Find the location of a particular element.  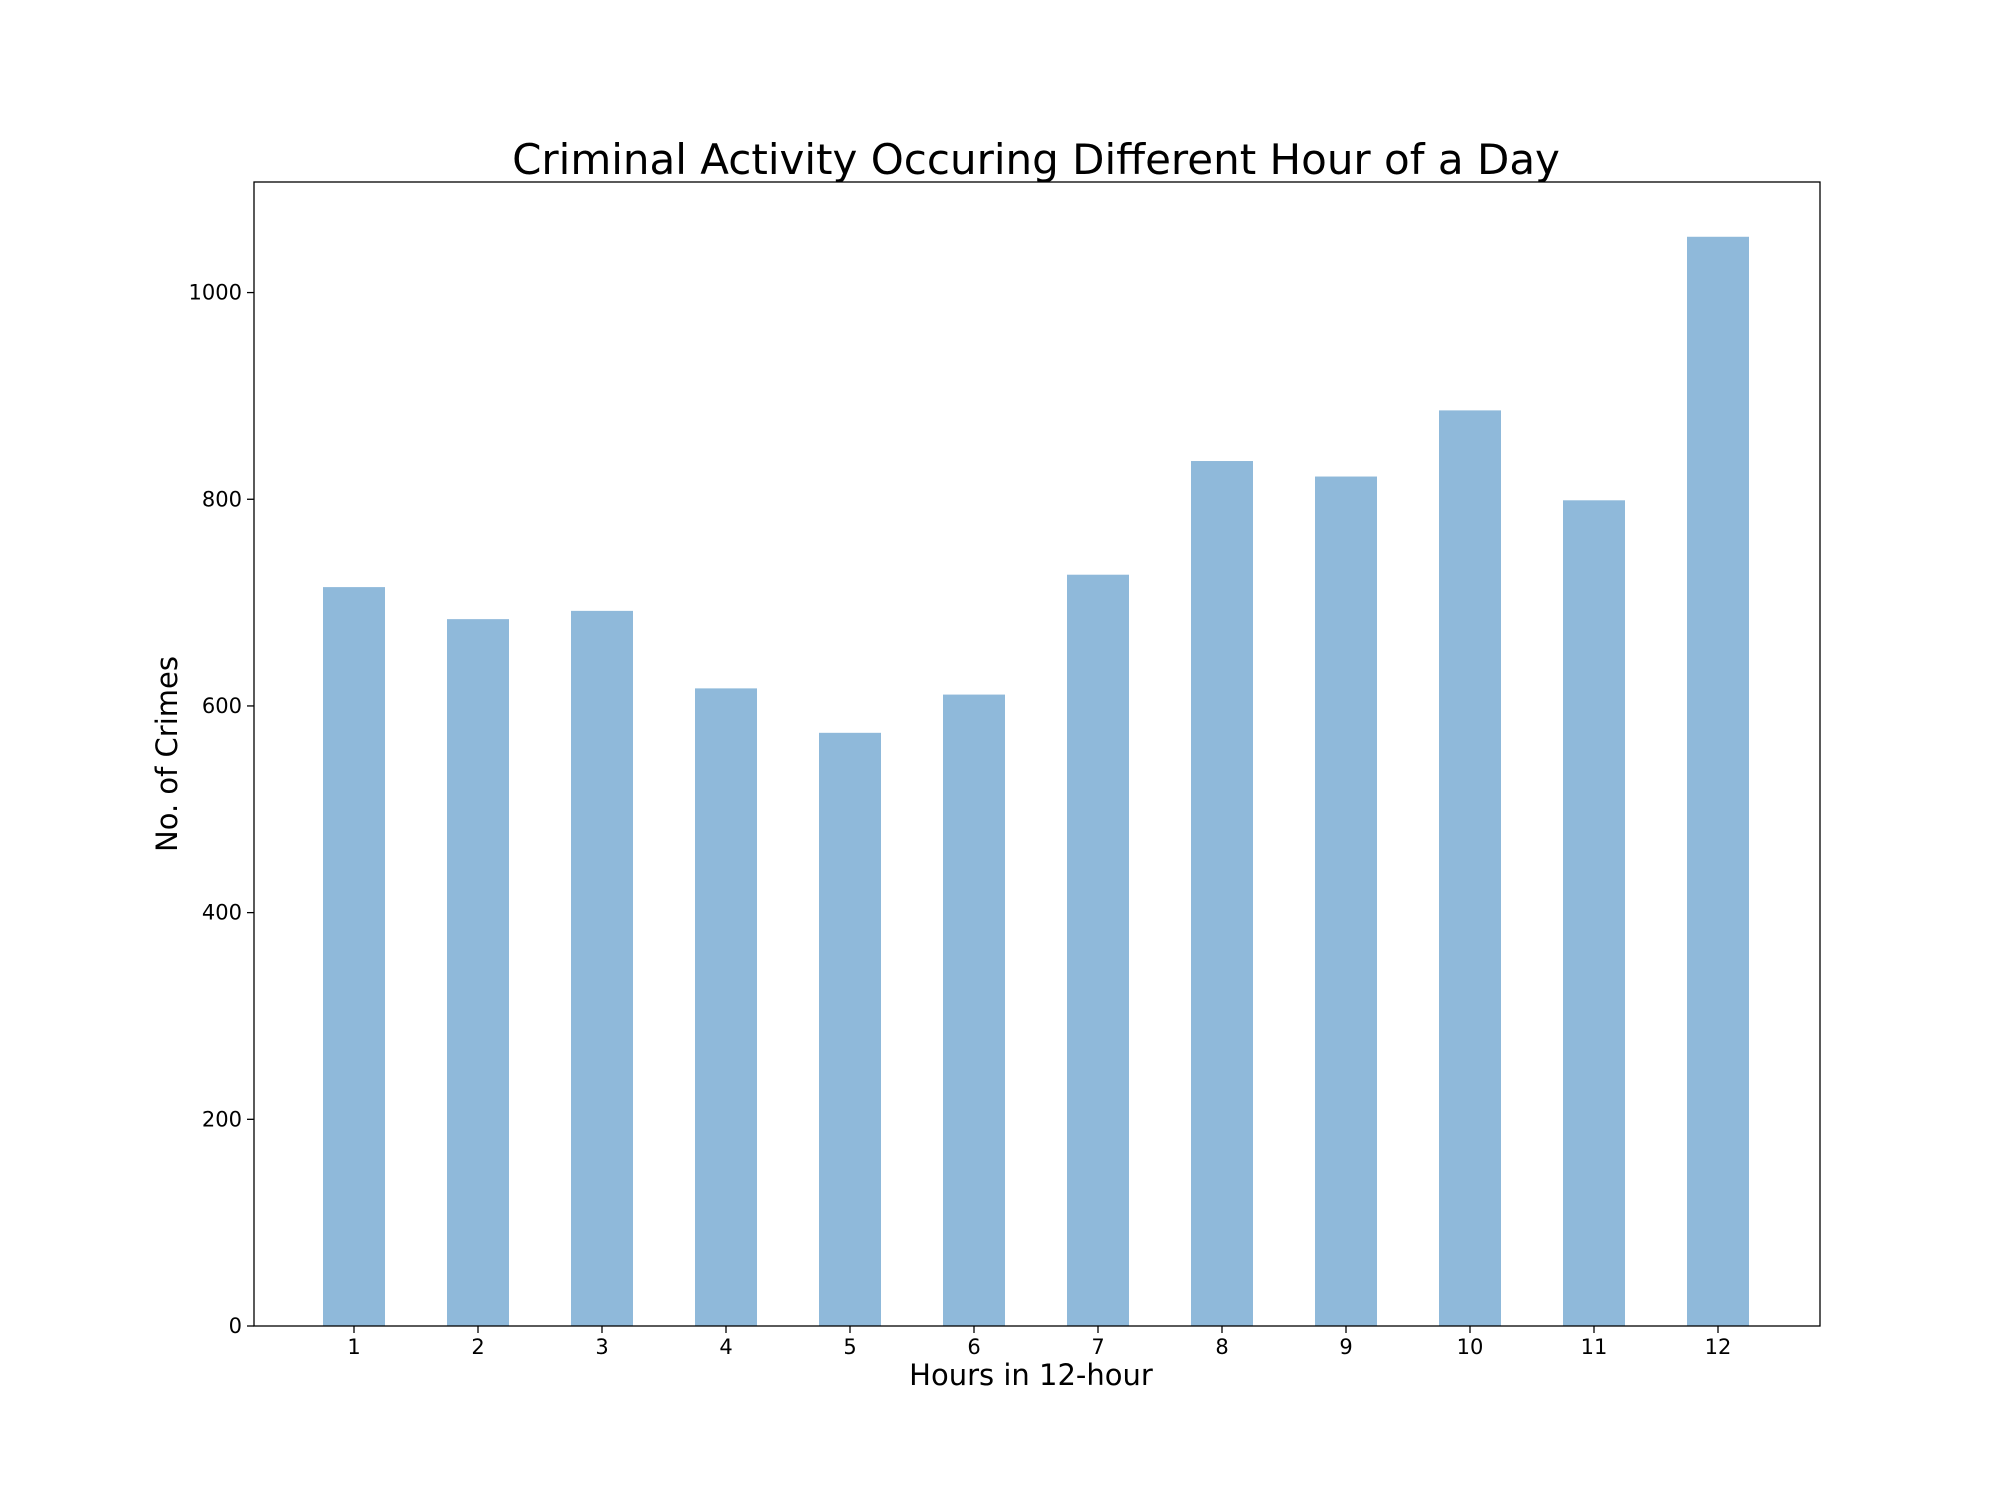

x-tick-label: 8 is located at coordinates (1221, 1347).